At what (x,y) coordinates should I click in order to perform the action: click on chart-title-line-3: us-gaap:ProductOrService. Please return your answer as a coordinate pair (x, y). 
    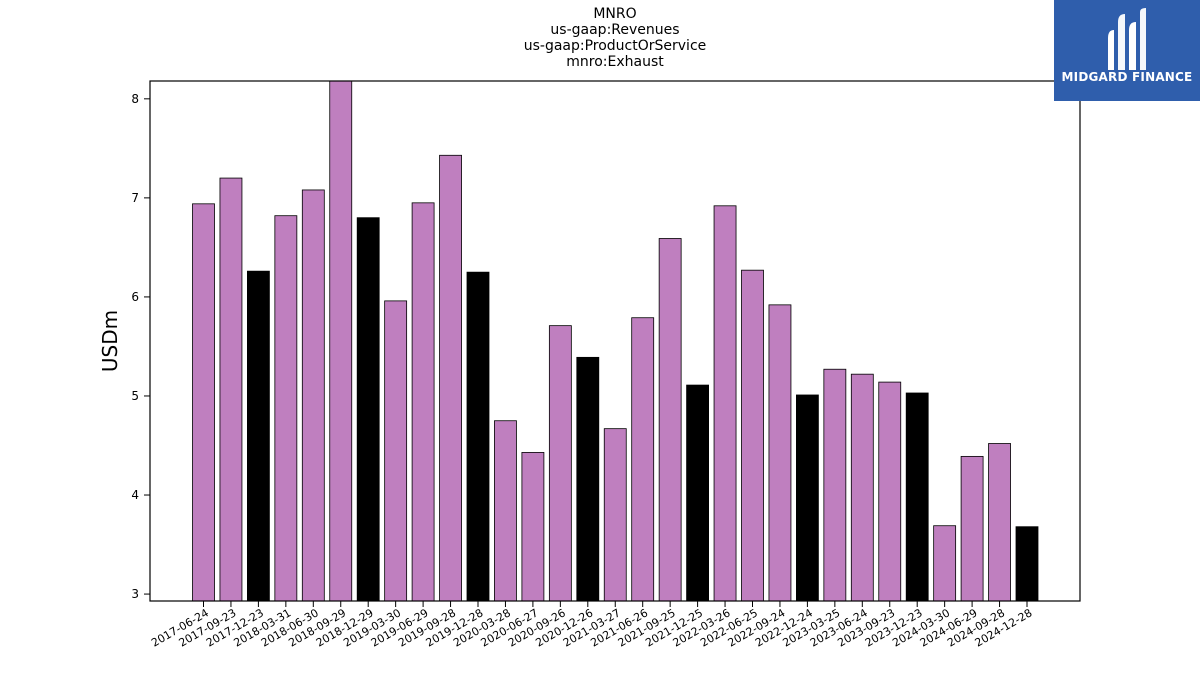
    Looking at the image, I should click on (615, 46).